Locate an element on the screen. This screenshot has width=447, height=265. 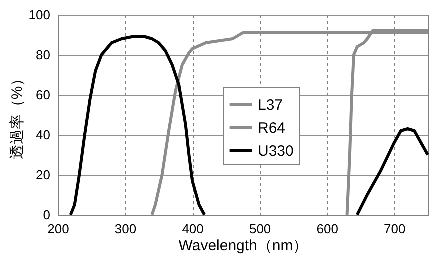
legend-label: R64 is located at coordinates (272, 128).